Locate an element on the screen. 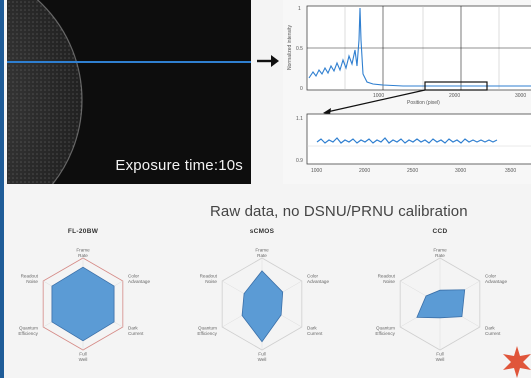 Image resolution: width=531 pixels, height=378 pixels. x-tick: 1000 is located at coordinates (378, 96).